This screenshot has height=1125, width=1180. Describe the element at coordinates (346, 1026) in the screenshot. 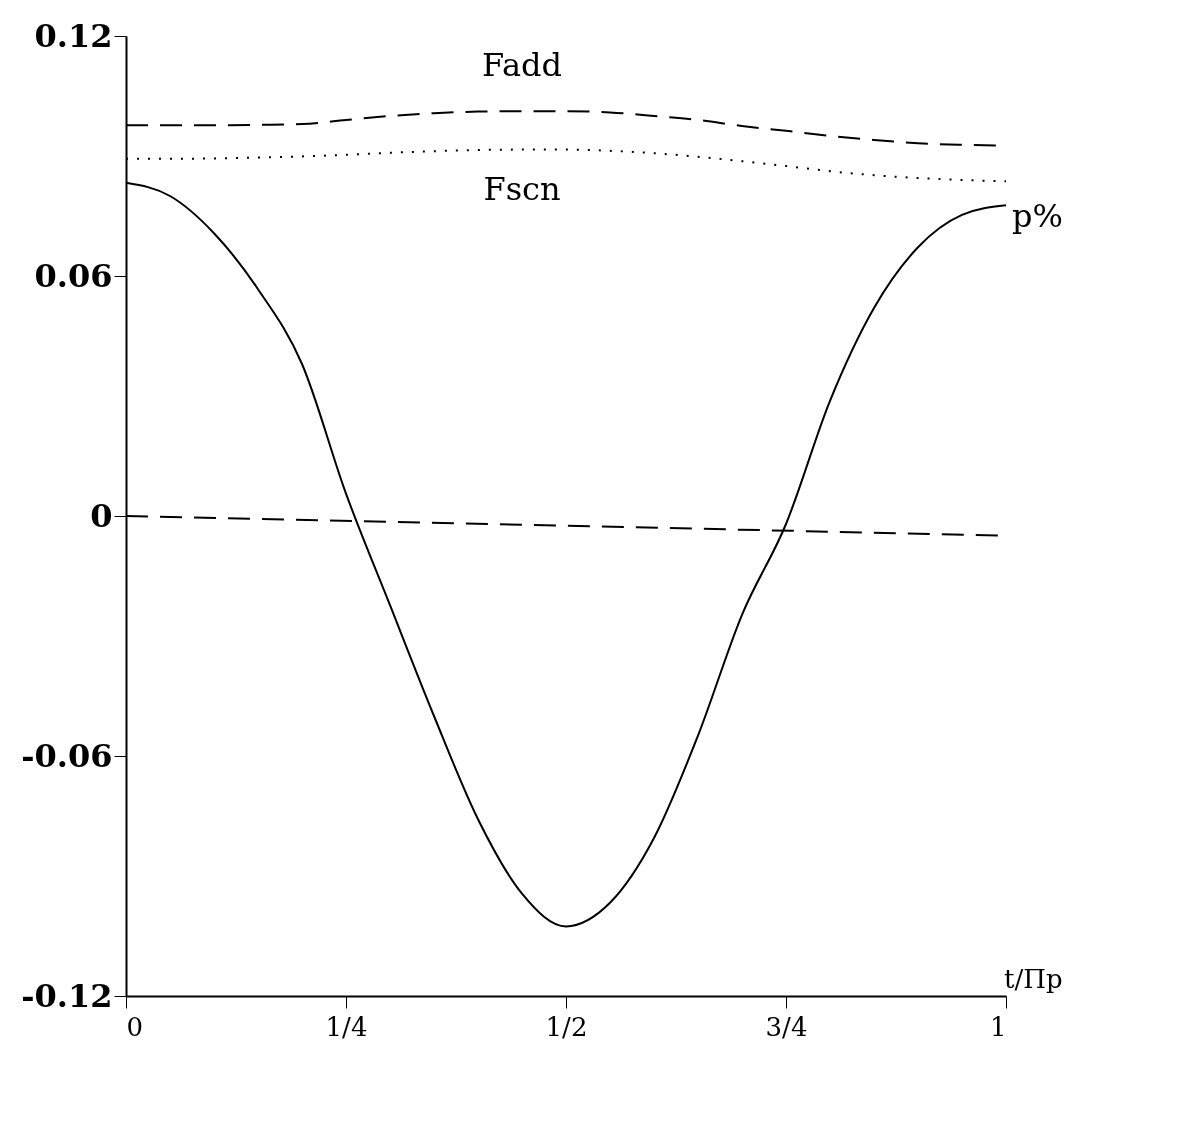

I see `x-tick-label: 1/4` at that location.